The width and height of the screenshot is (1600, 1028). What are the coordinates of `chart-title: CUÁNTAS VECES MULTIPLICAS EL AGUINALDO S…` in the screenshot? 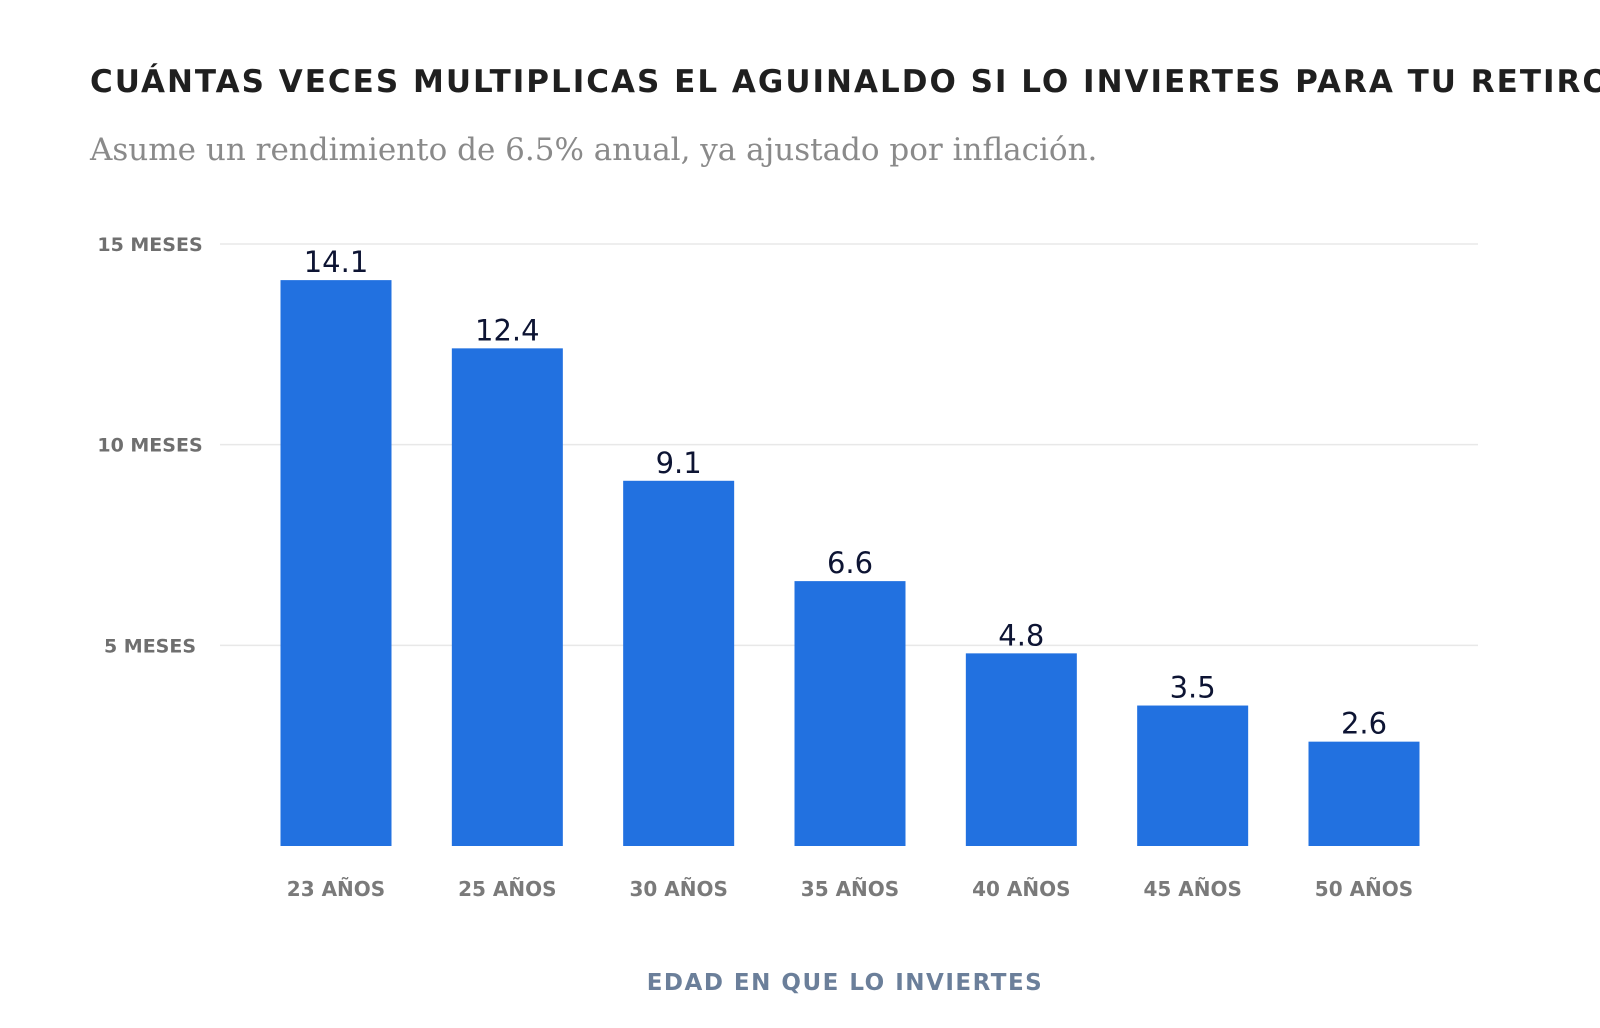 It's located at (845, 82).